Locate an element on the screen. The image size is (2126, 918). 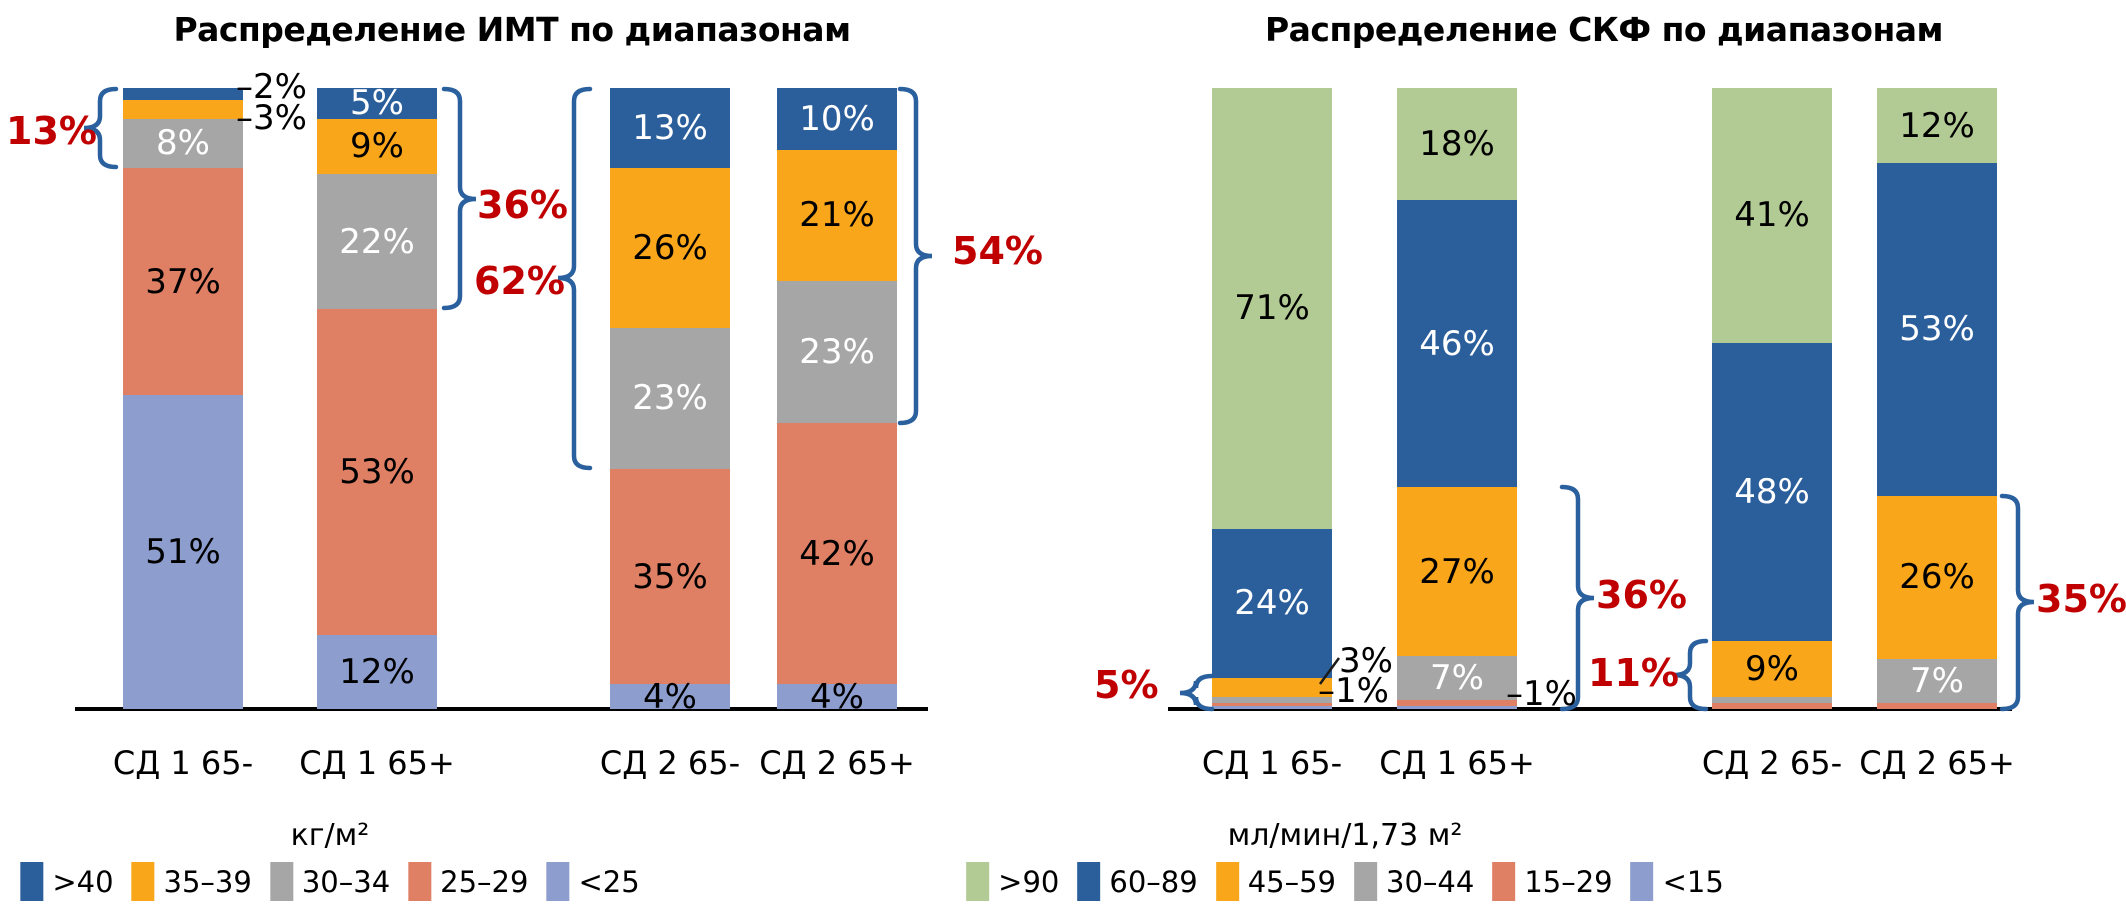
bar-segment: 51% is located at coordinates (183, 552).